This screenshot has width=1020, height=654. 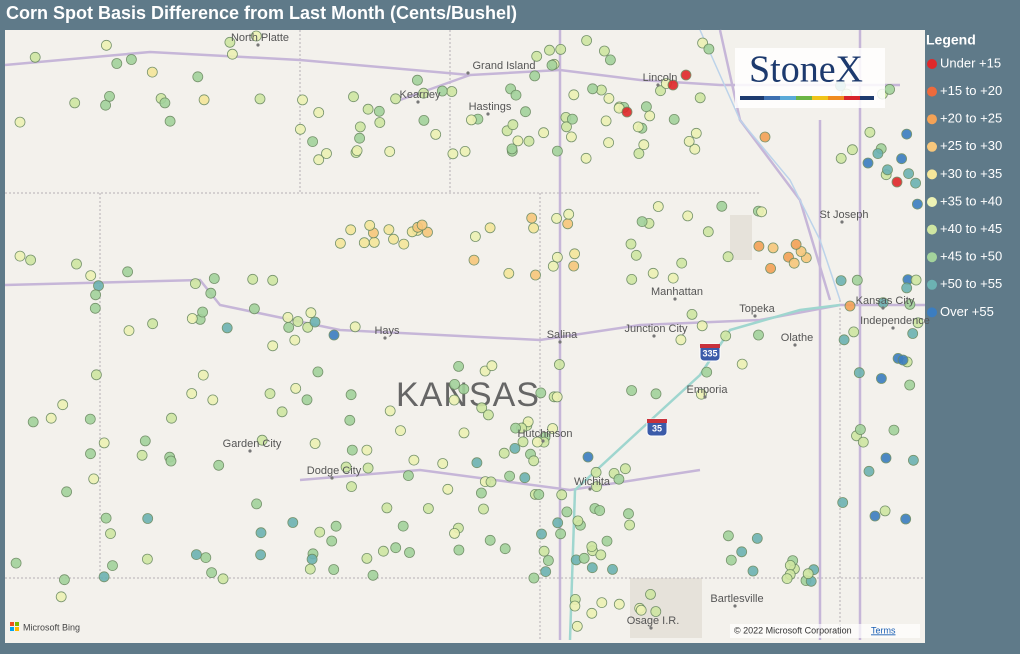 I want to click on place-label: Kansas City, so click(x=885, y=301).